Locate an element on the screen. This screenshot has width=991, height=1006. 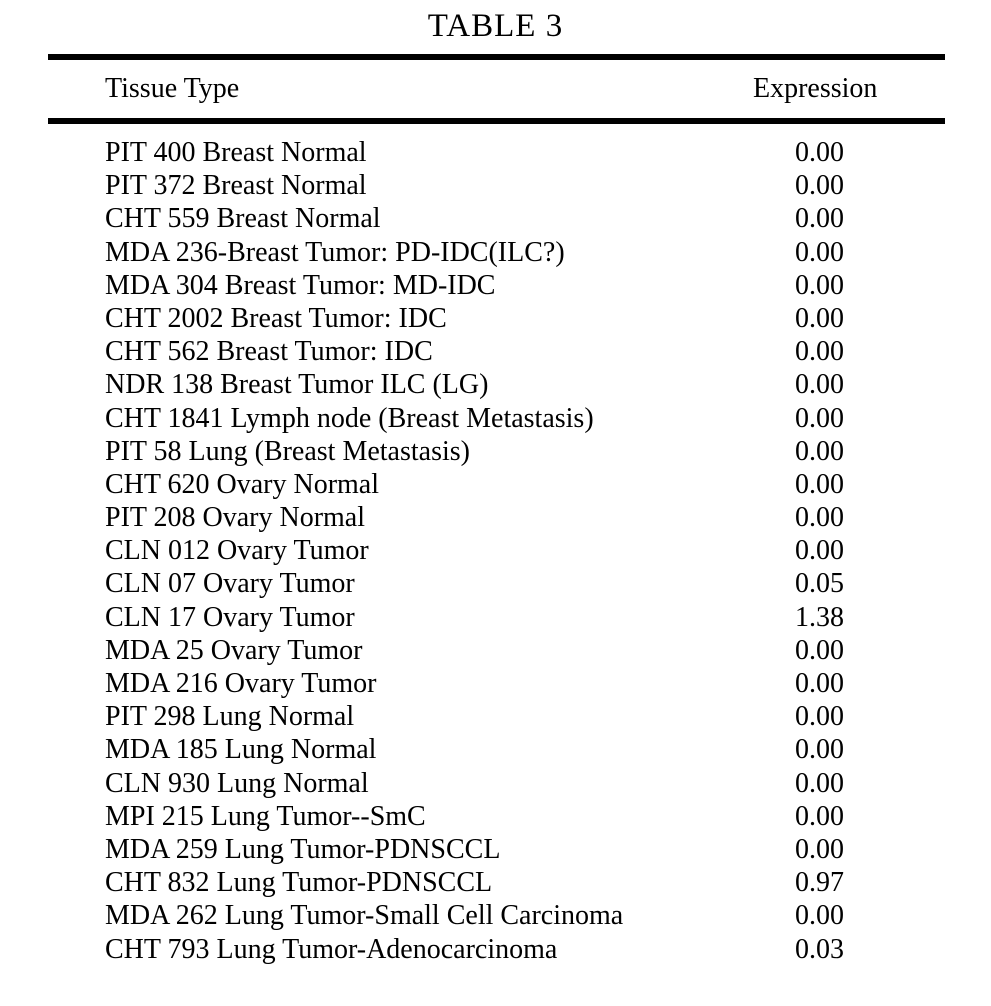
table-row: CLN 07 Ovary Tumor 0.05 is located at coordinates (496, 583).